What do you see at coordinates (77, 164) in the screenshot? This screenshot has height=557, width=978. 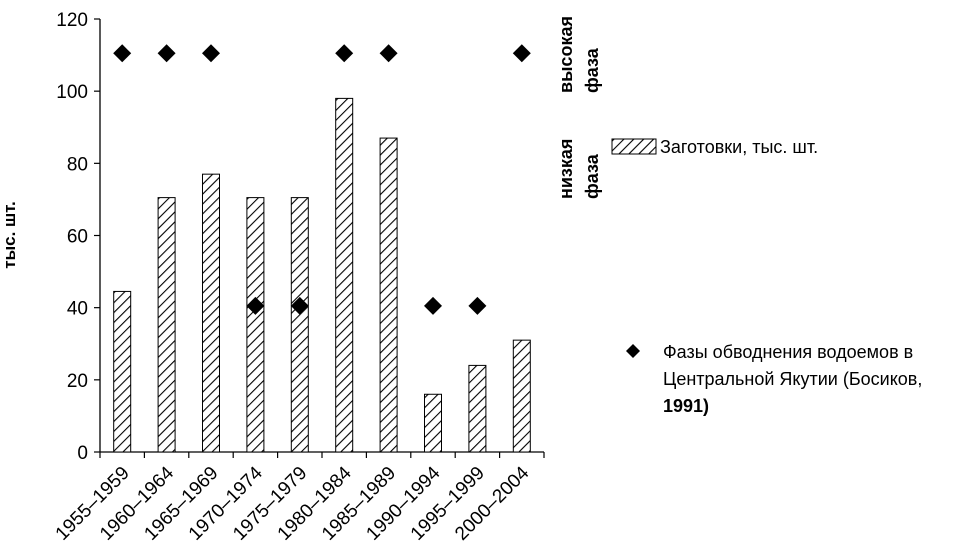 I see `y-tick-label: 80` at bounding box center [77, 164].